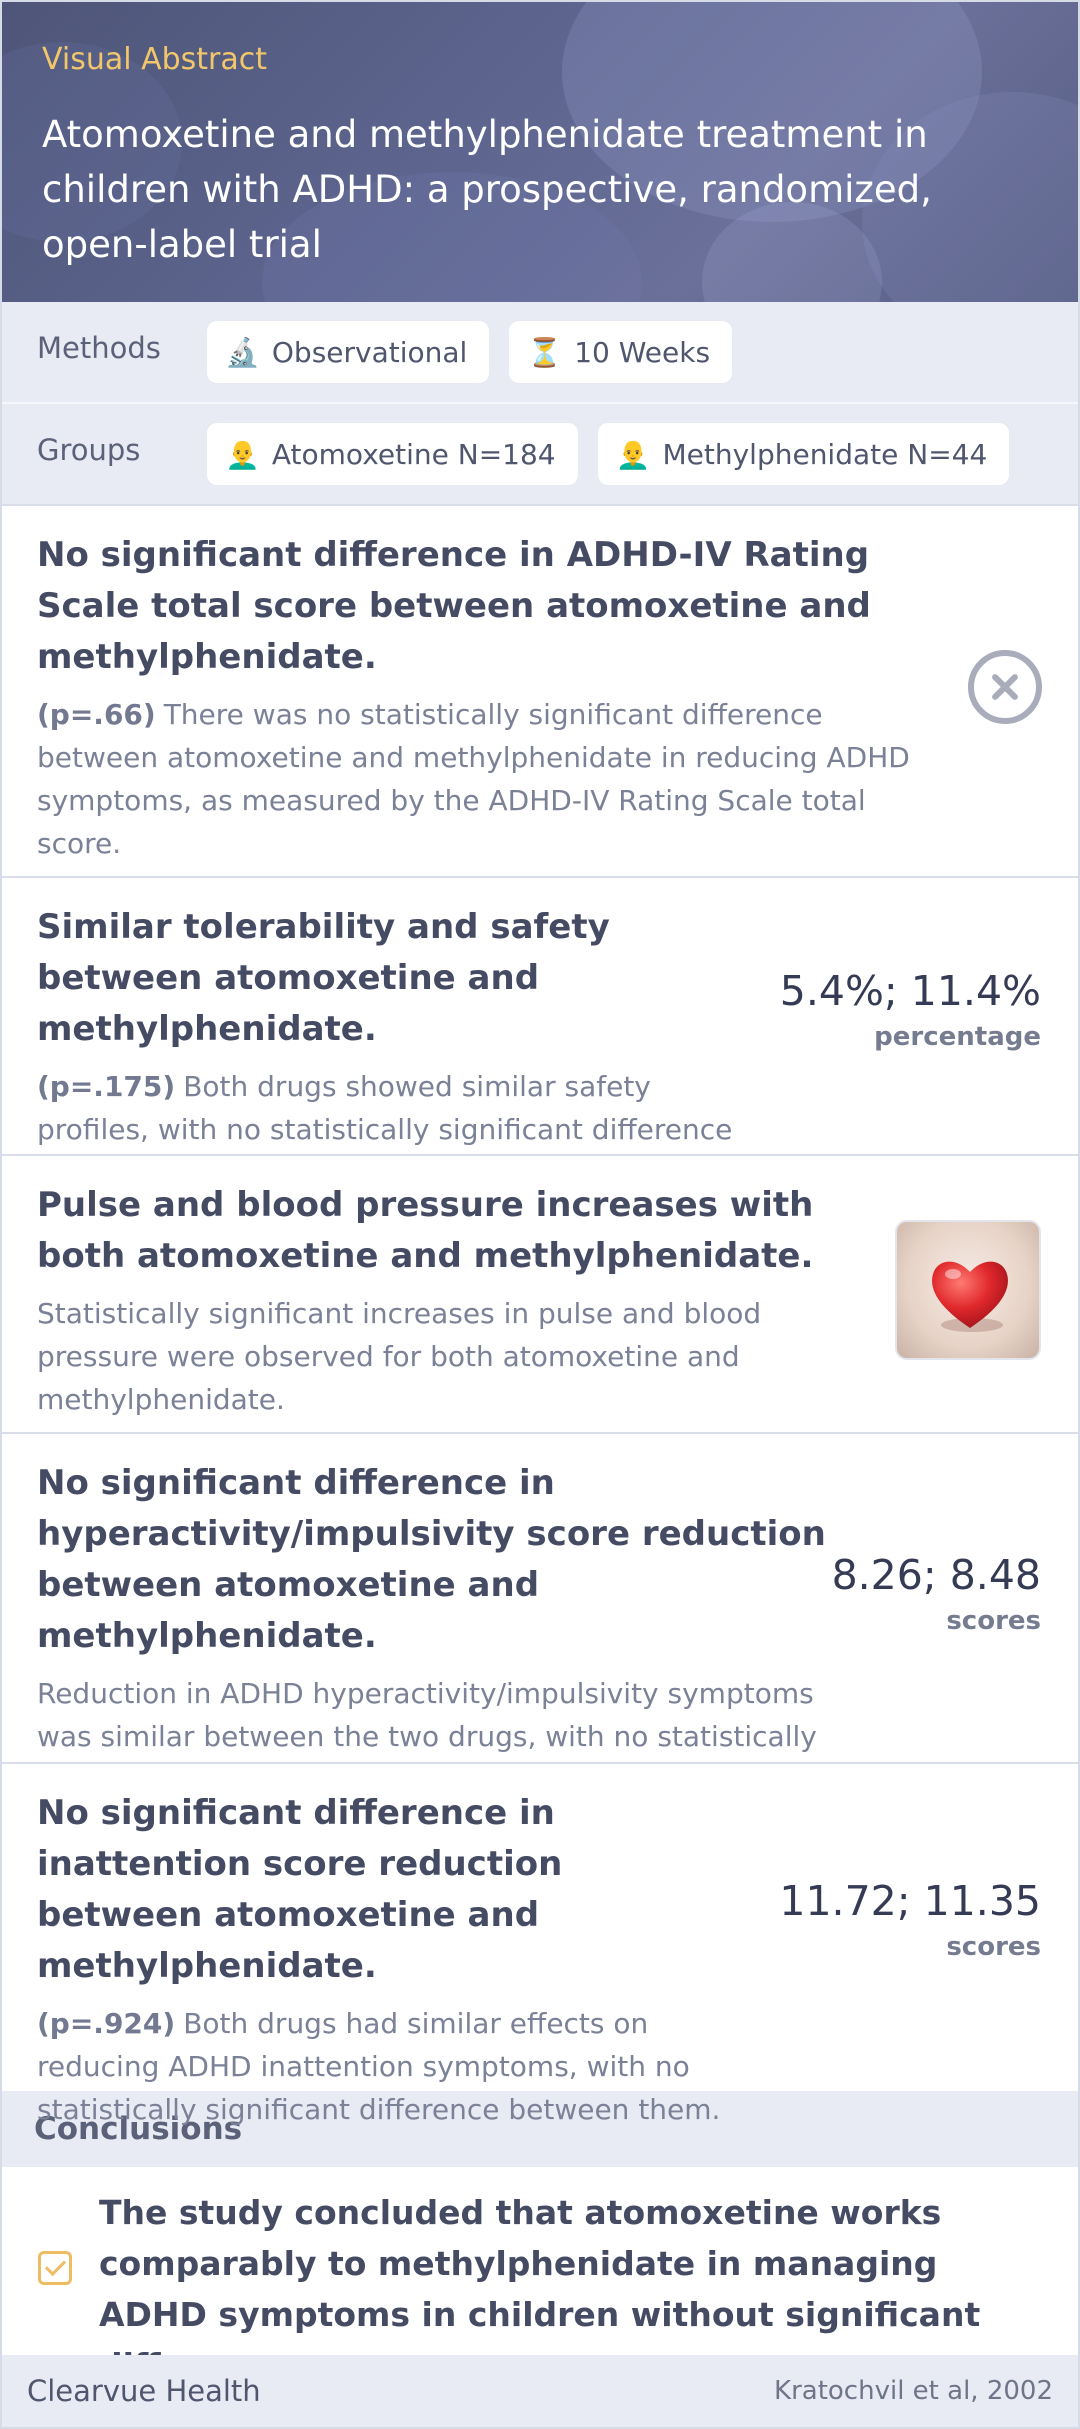 Image resolution: width=1080 pixels, height=2429 pixels. Describe the element at coordinates (106, 2023) in the screenshot. I see `p-value: (p=.924)` at that location.